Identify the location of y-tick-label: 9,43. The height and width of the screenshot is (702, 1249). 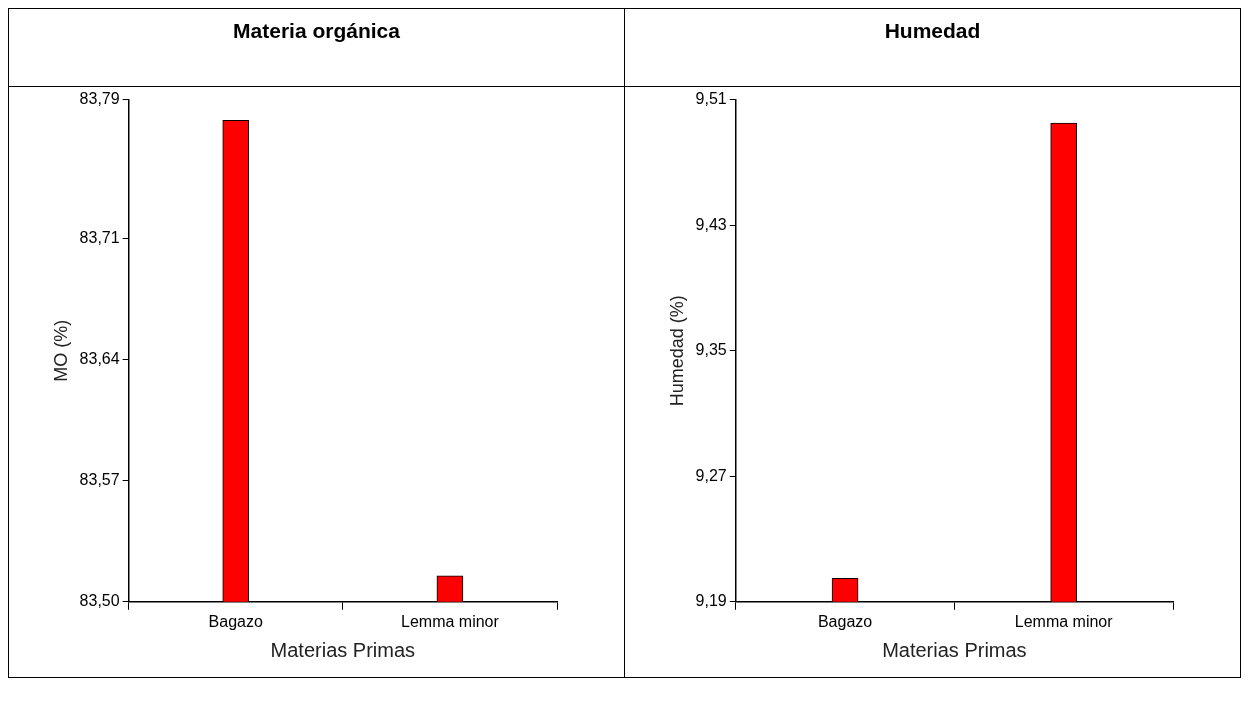
(711, 224).